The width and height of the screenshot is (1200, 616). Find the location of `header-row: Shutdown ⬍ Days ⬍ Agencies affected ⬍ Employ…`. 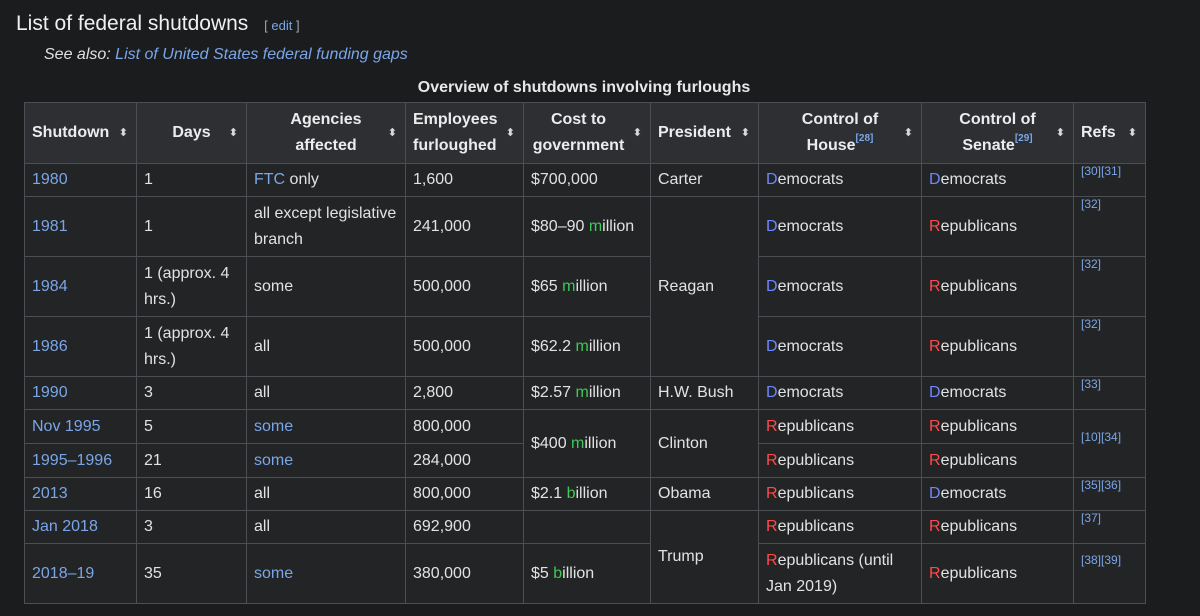

header-row: Shutdown ⬍ Days ⬍ Agencies affected ⬍ Employ… is located at coordinates (585, 133).